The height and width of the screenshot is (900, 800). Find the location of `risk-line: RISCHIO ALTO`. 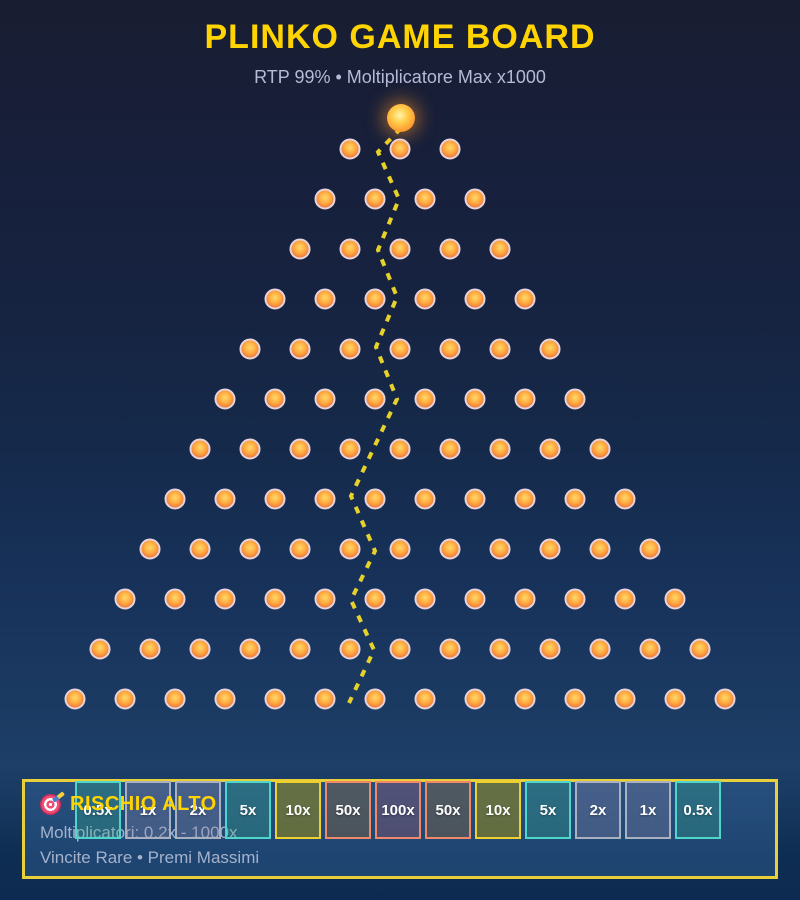

risk-line: RISCHIO ALTO is located at coordinates (128, 804).